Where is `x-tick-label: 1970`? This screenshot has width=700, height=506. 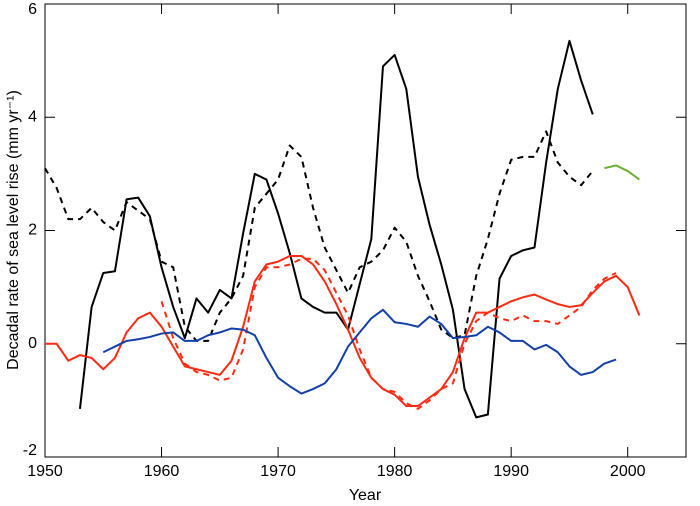 x-tick-label: 1970 is located at coordinates (278, 471).